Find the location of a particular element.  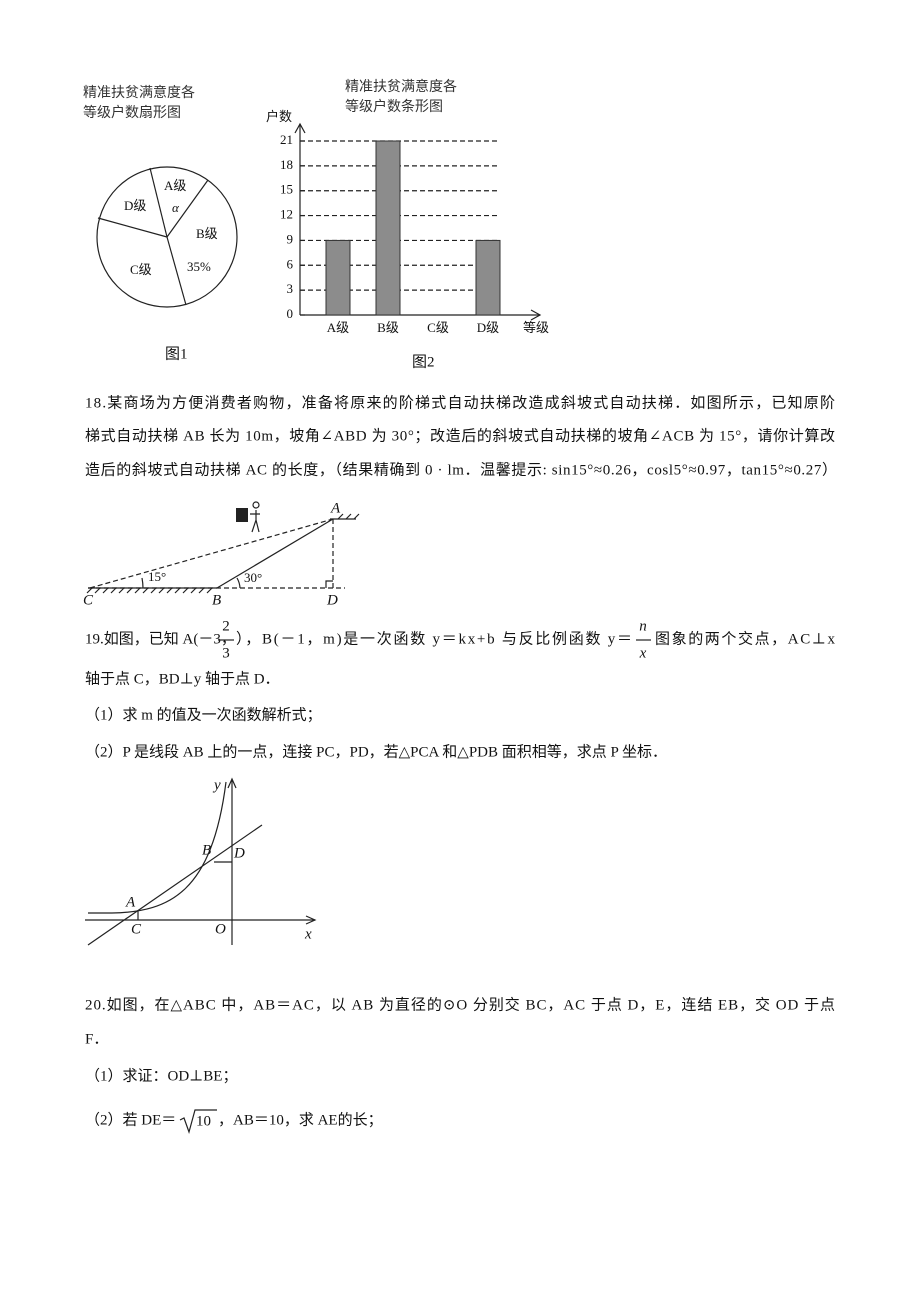

fig2-title: 等级户数条形图 is located at coordinates (394, 106).